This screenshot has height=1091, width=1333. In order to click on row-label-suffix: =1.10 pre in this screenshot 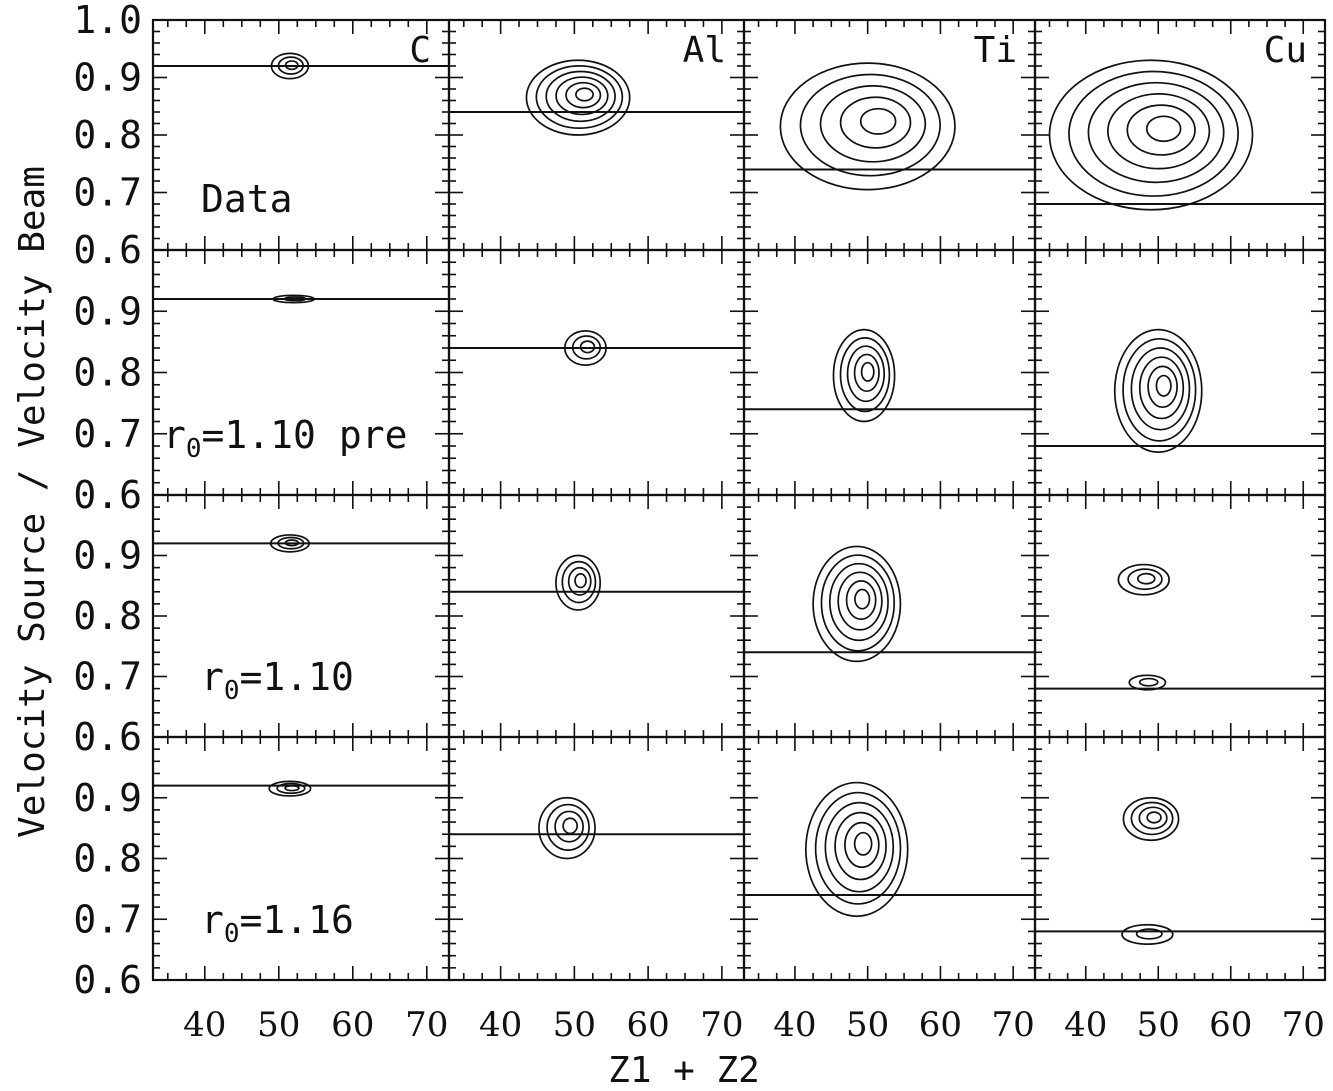, I will do `click(305, 435)`.